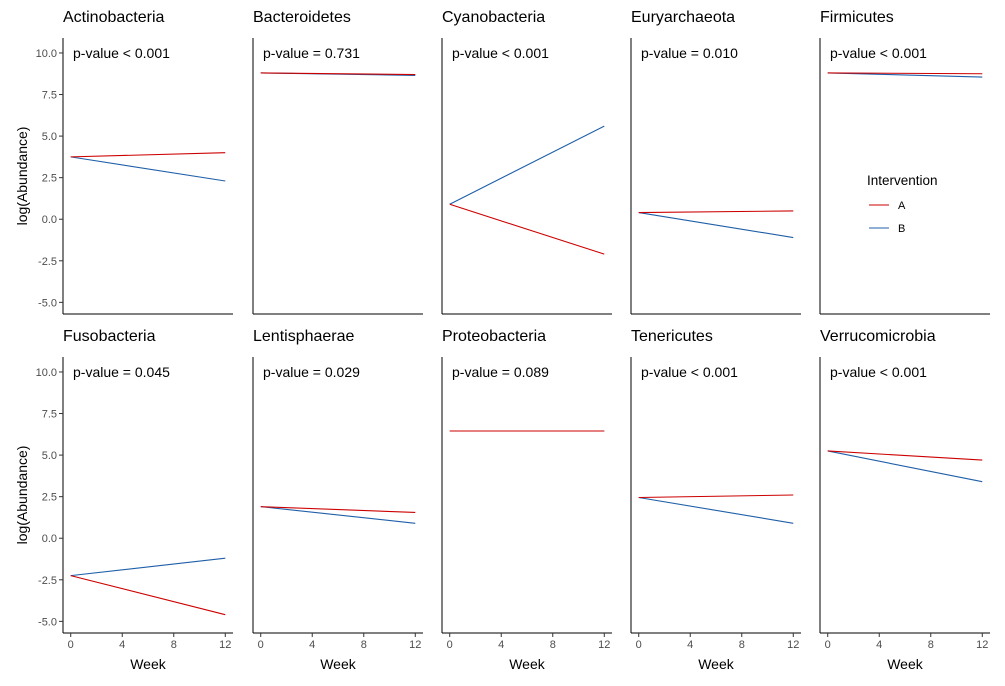  Describe the element at coordinates (857, 17) in the screenshot. I see `facet-title: Firmicutes` at that location.